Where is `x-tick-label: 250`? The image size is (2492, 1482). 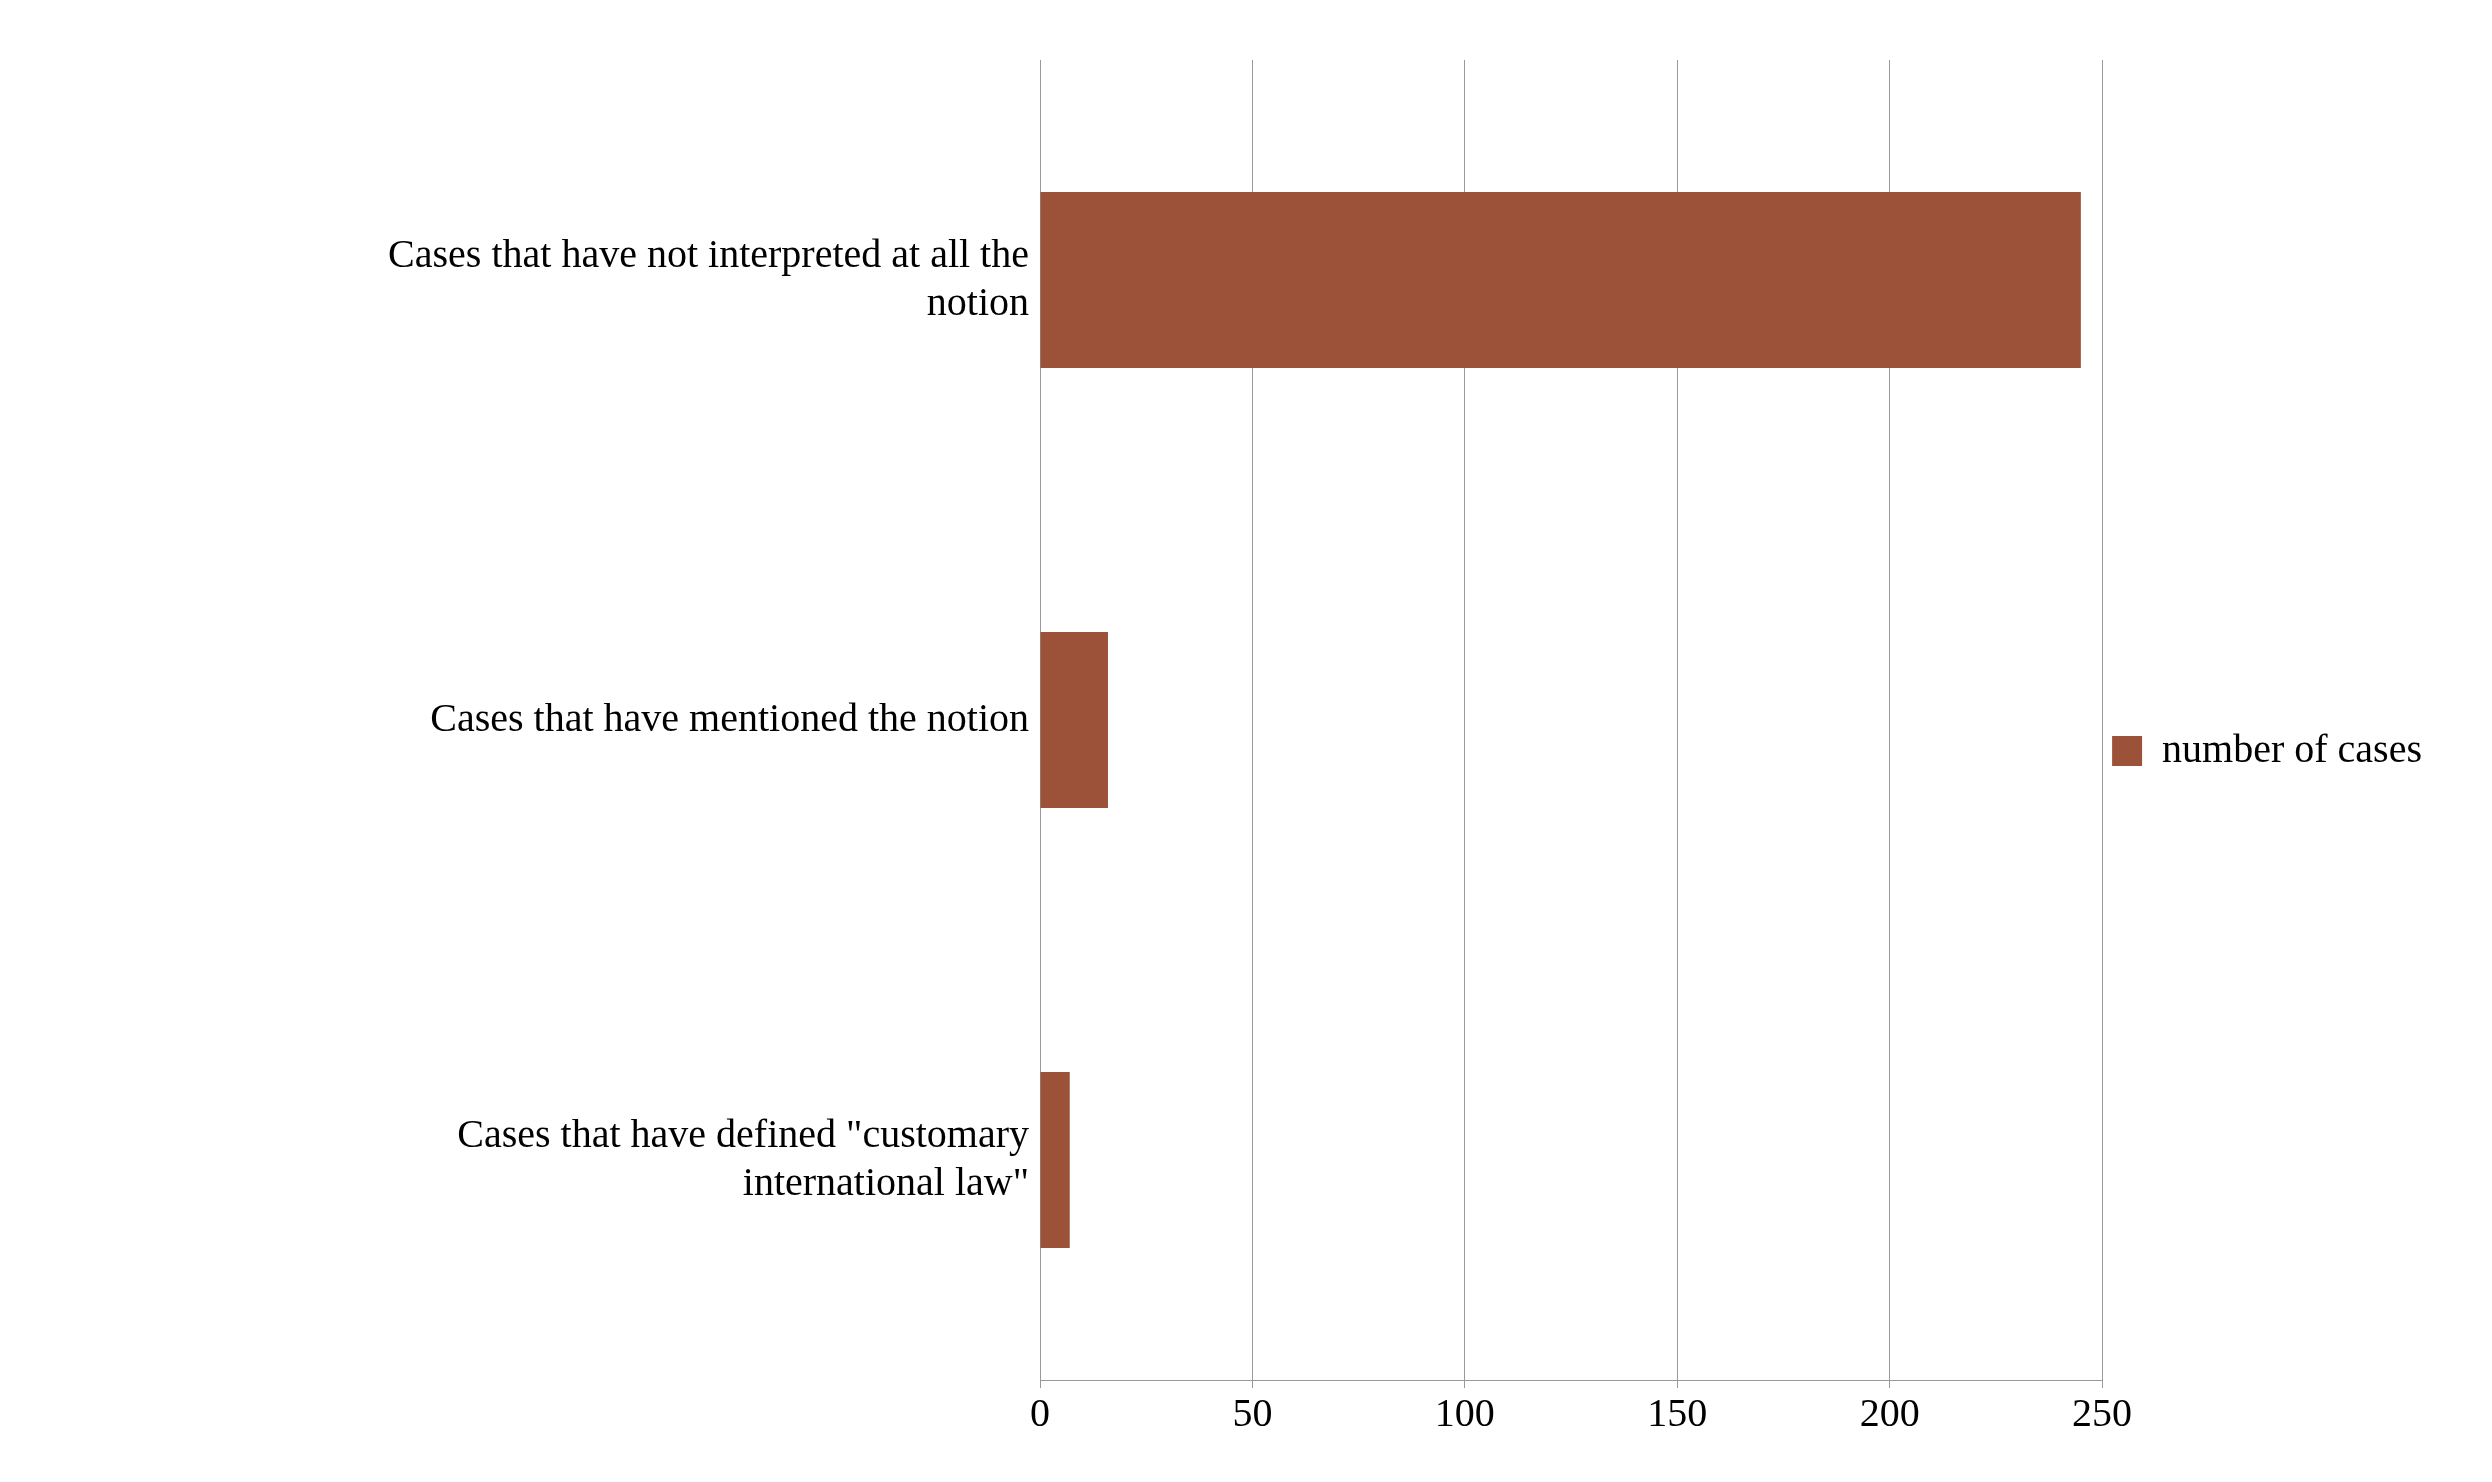
x-tick-label: 250 is located at coordinates (2102, 1412).